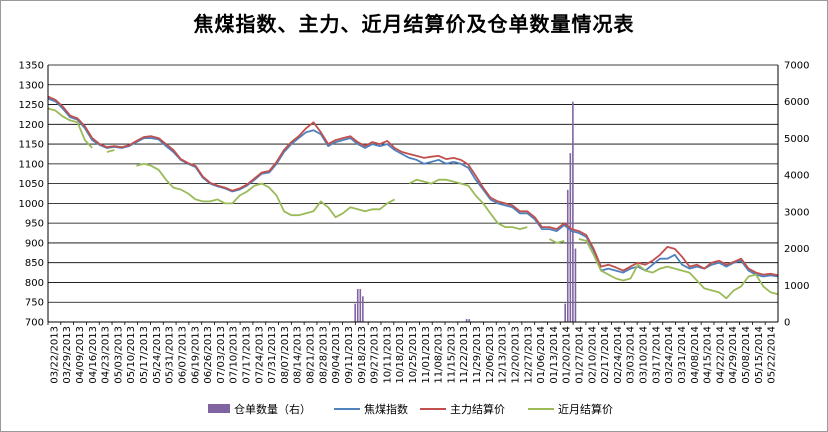  Describe the element at coordinates (208, 355) in the screenshot. I see `x-tick-label: 06/26/2013` at that location.